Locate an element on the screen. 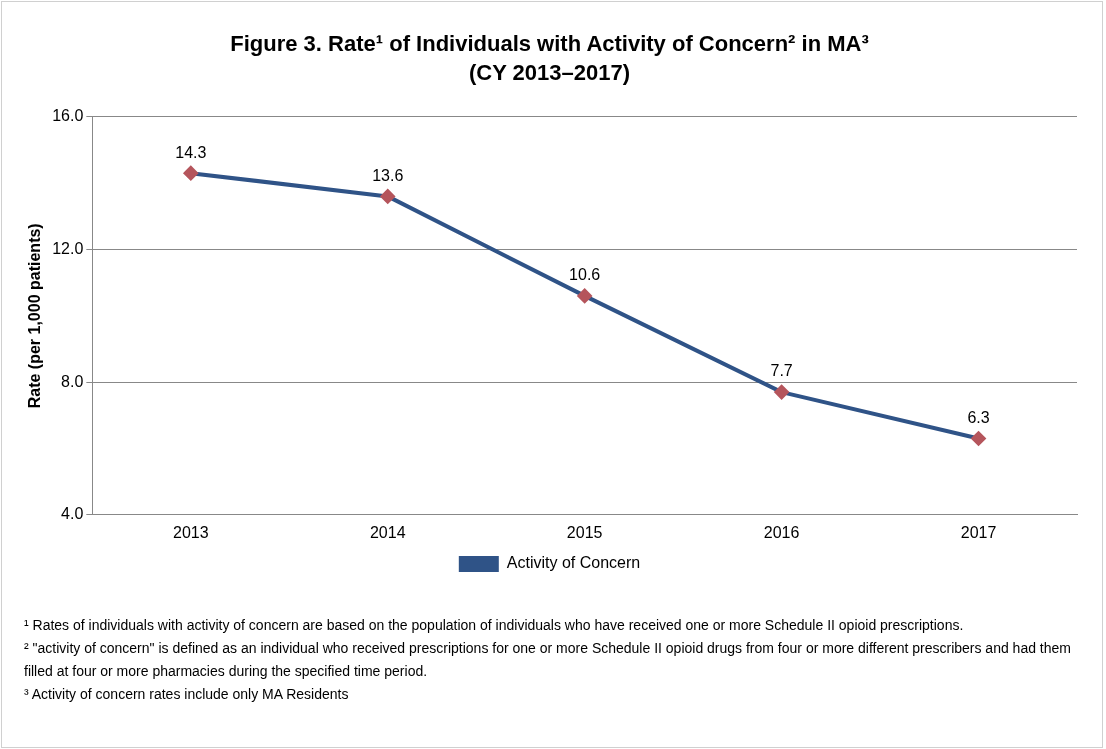 The width and height of the screenshot is (1106, 749). y-tick-label: 12.0 is located at coordinates (68, 248).